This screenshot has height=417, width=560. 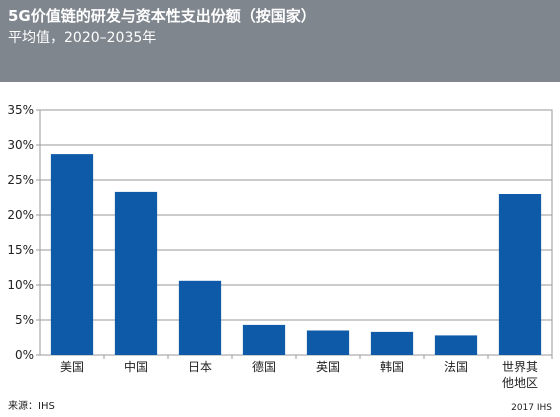 What do you see at coordinates (31, 406) in the screenshot?
I see `source-note: 来源：IHS` at bounding box center [31, 406].